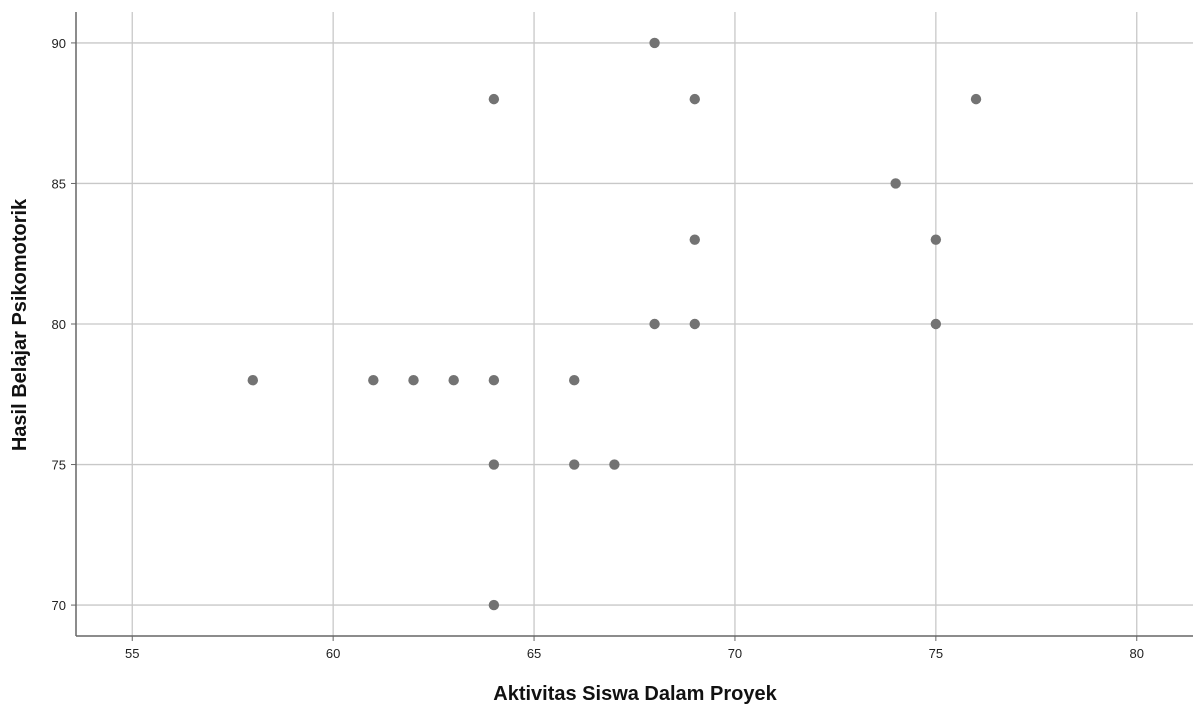 The image size is (1193, 707). What do you see at coordinates (59, 183) in the screenshot?
I see `y-tick-label: 85` at bounding box center [59, 183].